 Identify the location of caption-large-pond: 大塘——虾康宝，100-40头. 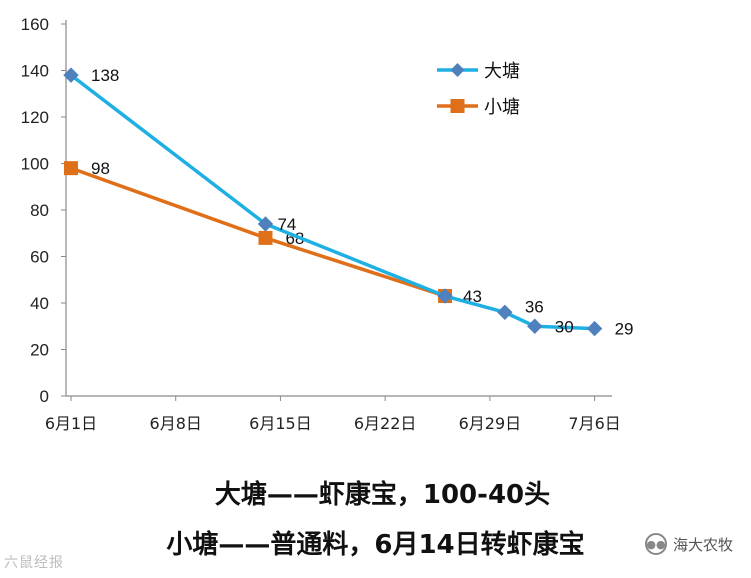
(382, 495).